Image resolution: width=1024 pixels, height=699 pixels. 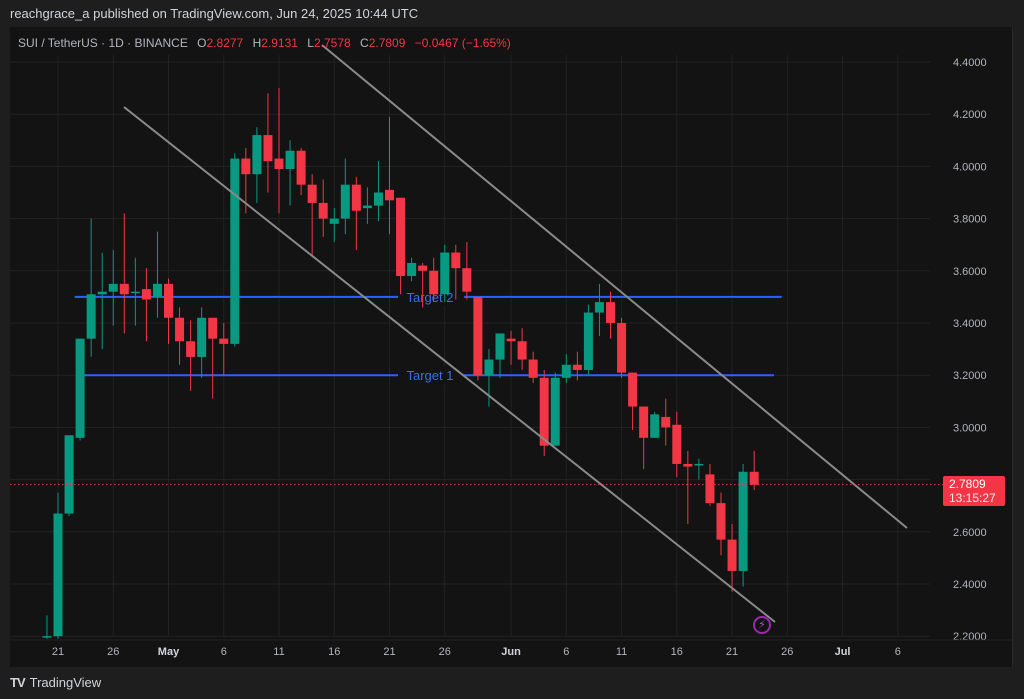 I want to click on tradingview-logo-icon: TV, so click(x=18, y=682).